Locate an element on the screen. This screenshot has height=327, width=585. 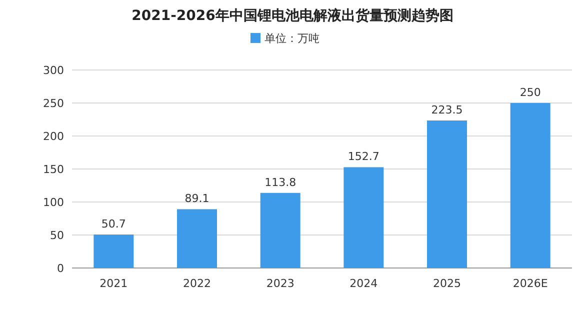
y-tick-label: 0 is located at coordinates (60, 268).